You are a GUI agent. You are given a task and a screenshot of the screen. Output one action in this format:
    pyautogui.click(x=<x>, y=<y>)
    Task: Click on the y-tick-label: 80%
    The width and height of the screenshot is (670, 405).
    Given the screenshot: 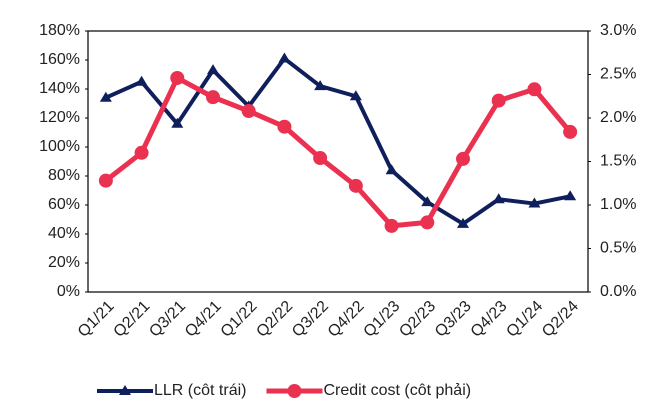 What is the action you would take?
    pyautogui.click(x=64, y=175)
    